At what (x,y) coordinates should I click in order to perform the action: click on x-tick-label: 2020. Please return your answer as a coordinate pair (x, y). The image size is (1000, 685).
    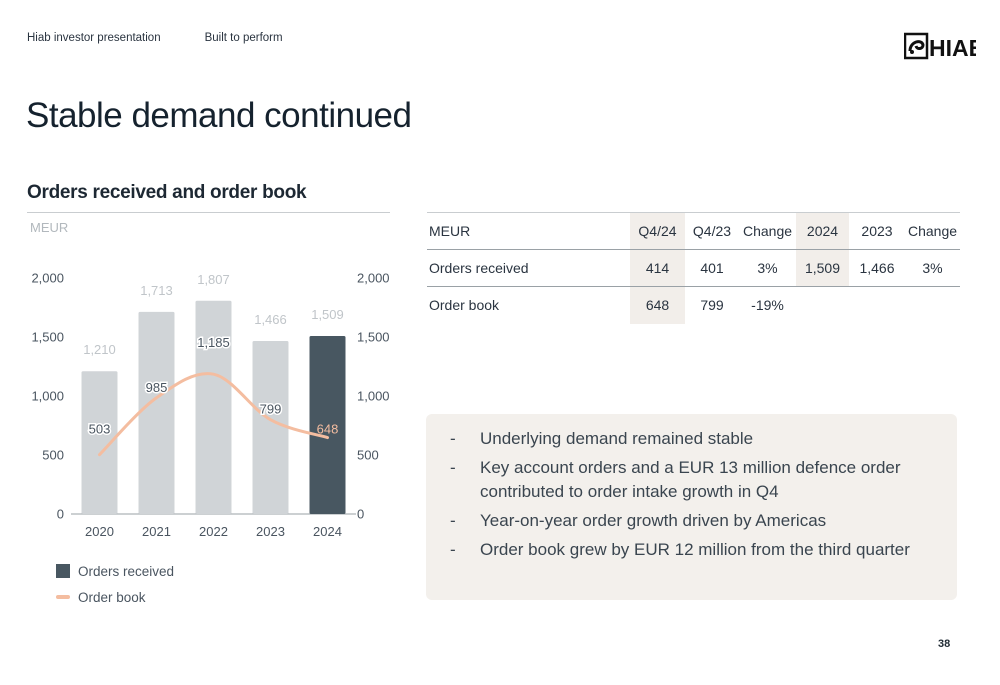
    Looking at the image, I should click on (99, 531).